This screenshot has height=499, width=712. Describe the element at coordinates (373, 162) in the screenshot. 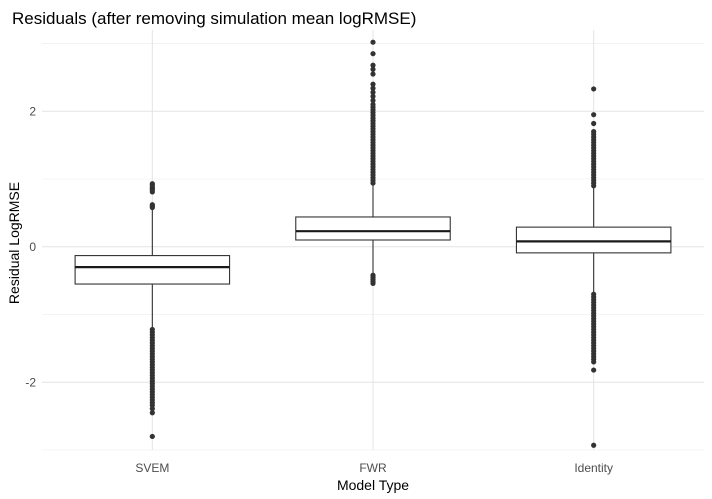

I see `box-fwr` at that location.